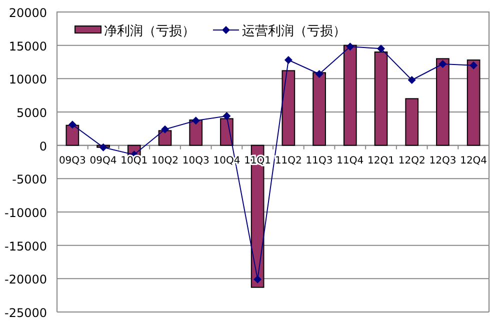 The image size is (490, 322). What do you see at coordinates (25, 246) in the screenshot?
I see `y-tick-label: -15000` at bounding box center [25, 246].